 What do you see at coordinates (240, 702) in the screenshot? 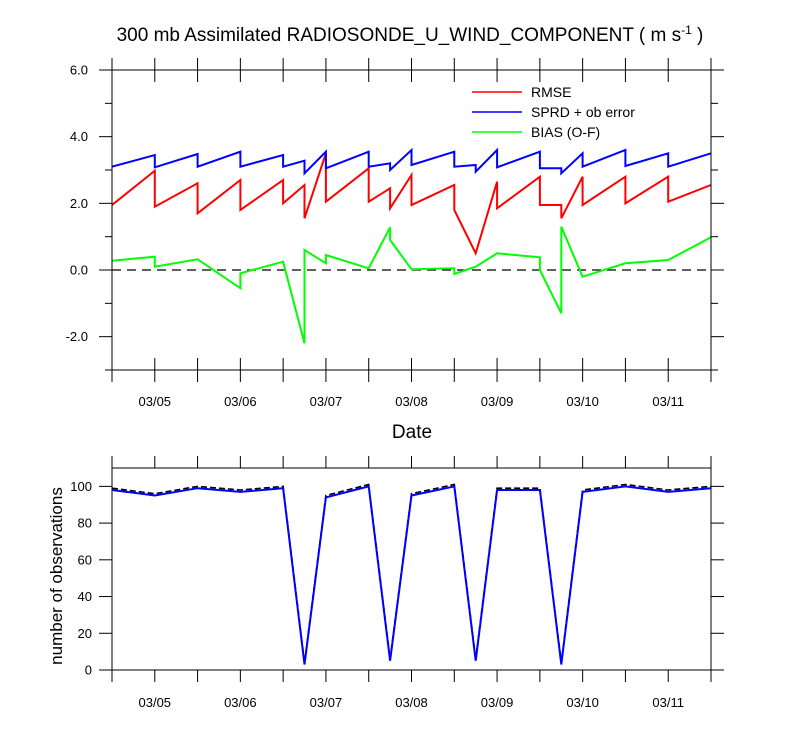
I see `bottom-x-tick-label: 03/06` at bounding box center [240, 702].